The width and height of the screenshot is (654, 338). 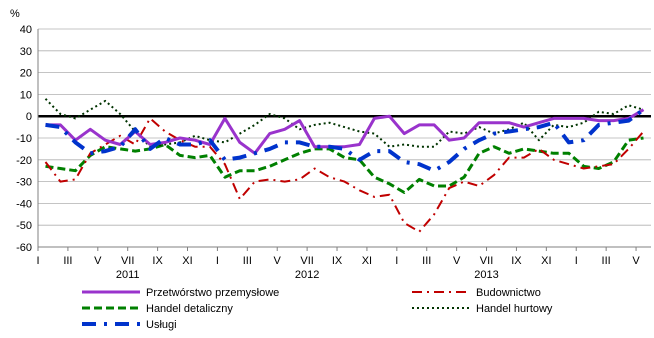 What do you see at coordinates (189, 309) in the screenshot?
I see `legend-label: Handel detaliczny` at bounding box center [189, 309].